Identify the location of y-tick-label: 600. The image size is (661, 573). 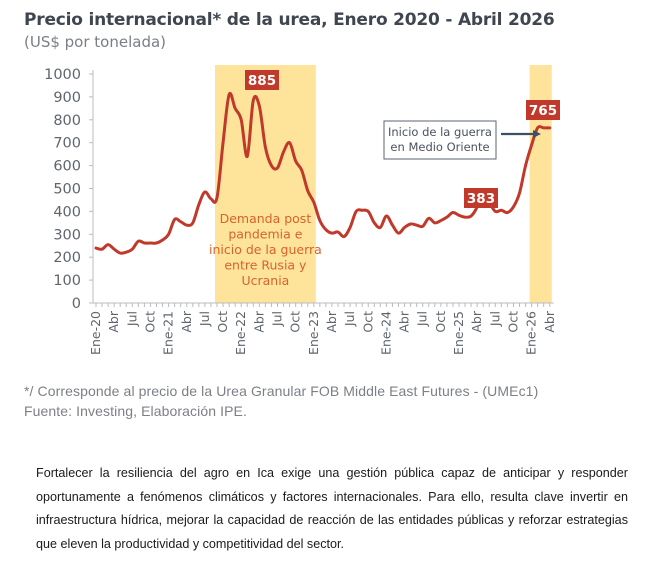
(67, 167).